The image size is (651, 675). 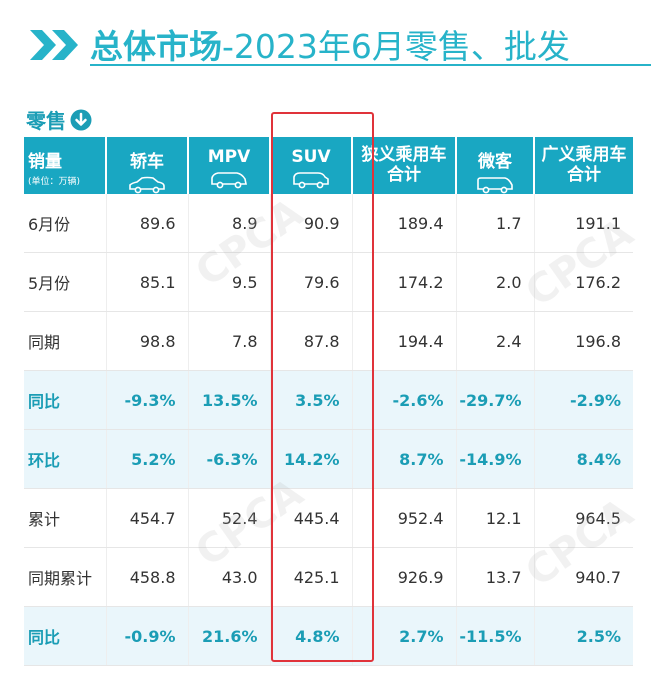 What do you see at coordinates (229, 282) in the screenshot?
I see `table-cell: 9.5` at bounding box center [229, 282].